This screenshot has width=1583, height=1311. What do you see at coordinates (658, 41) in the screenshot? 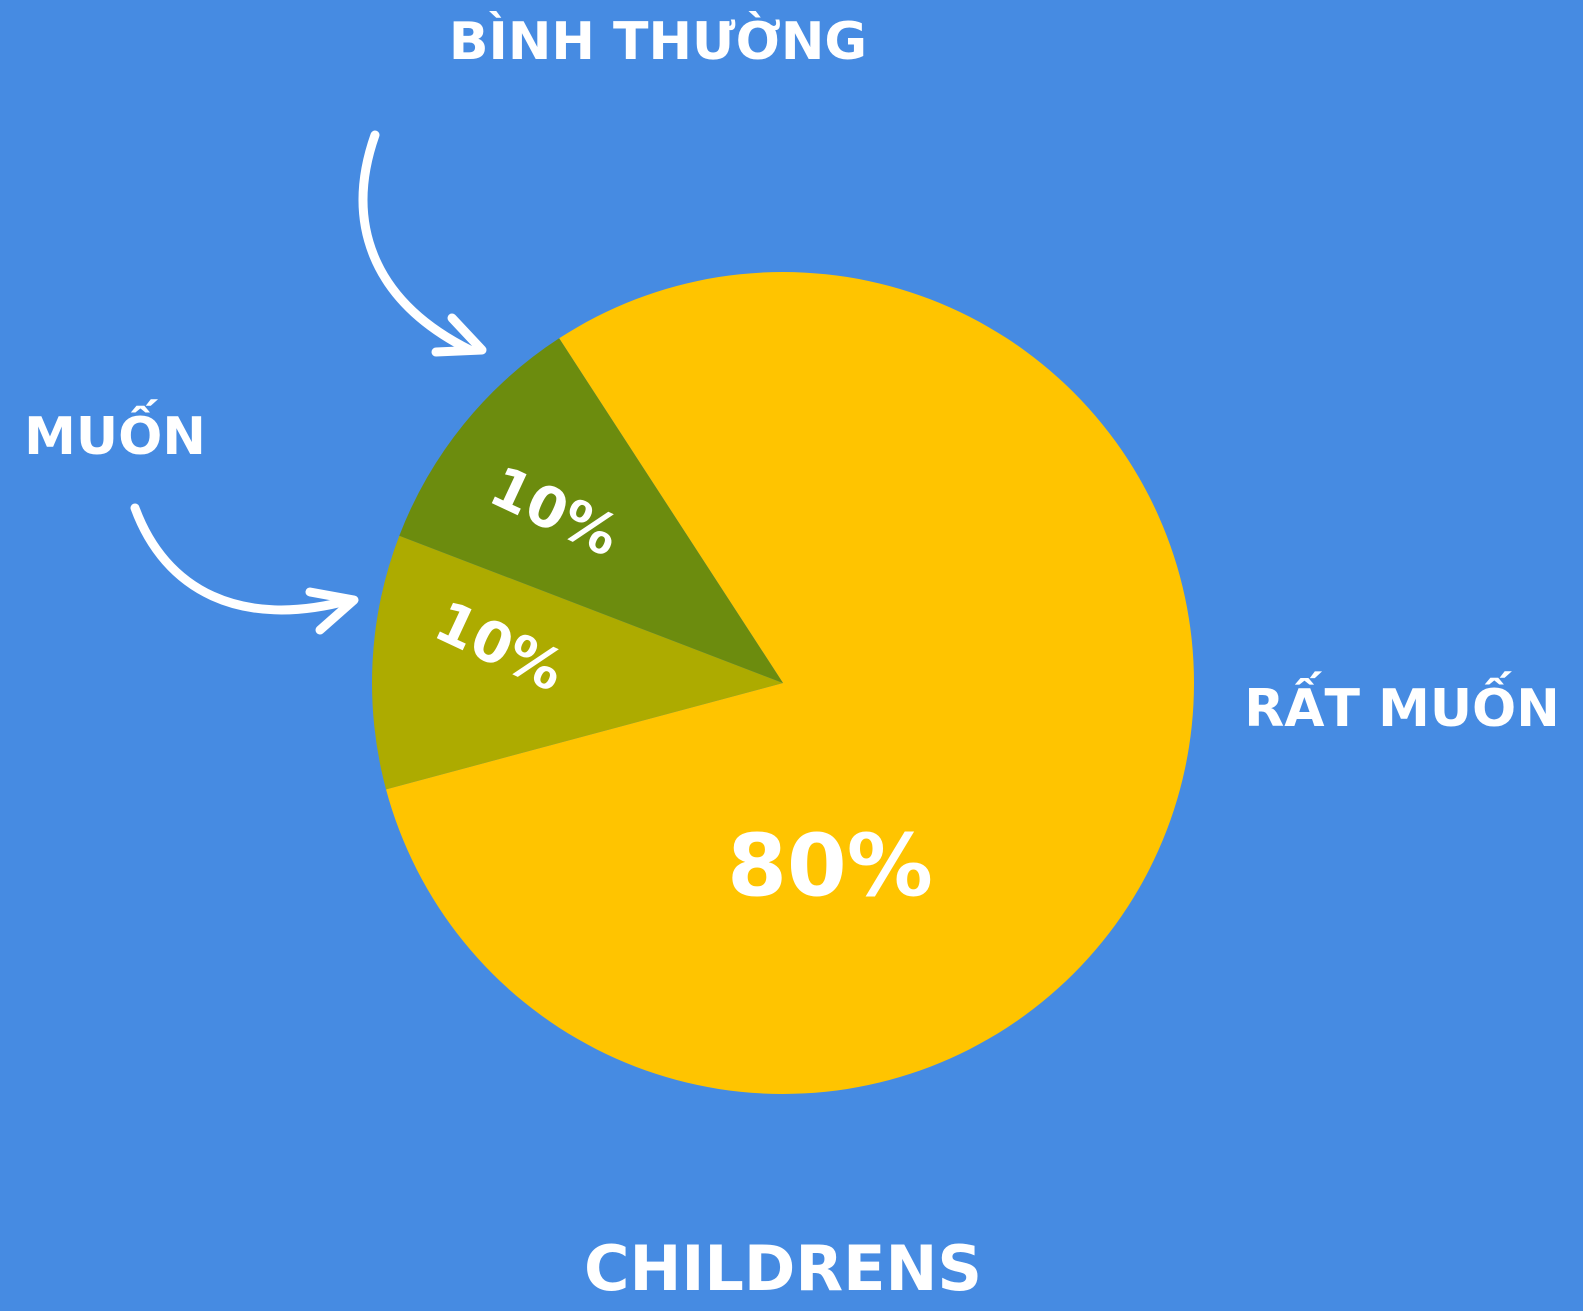
I see `category-label: BÌNH THƯỜNG` at bounding box center [658, 41].